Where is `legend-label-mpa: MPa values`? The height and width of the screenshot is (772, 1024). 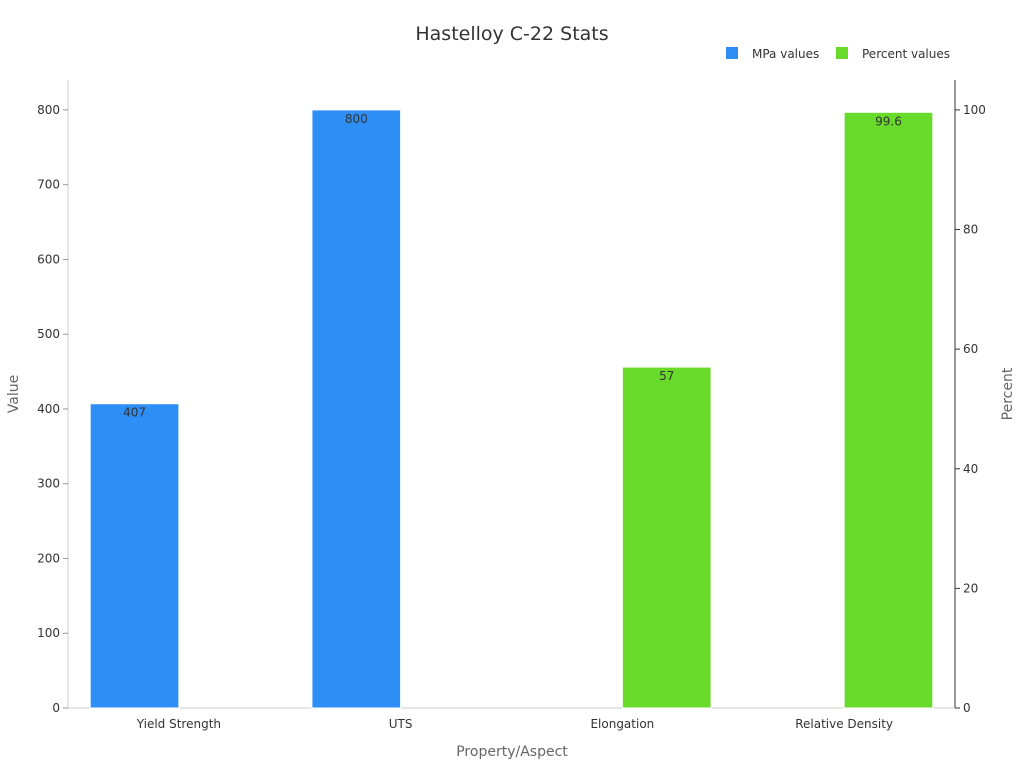
legend-label-mpa: MPa values is located at coordinates (785, 54).